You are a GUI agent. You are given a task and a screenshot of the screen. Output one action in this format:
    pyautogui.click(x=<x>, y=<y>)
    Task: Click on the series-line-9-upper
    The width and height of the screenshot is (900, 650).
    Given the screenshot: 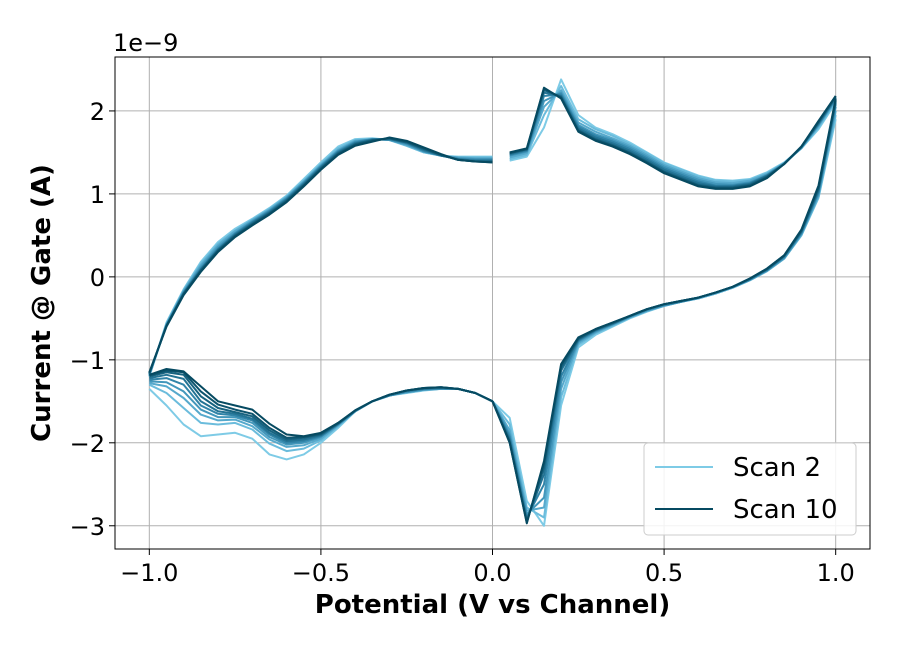 What is the action you would take?
    pyautogui.click(x=320, y=254)
    